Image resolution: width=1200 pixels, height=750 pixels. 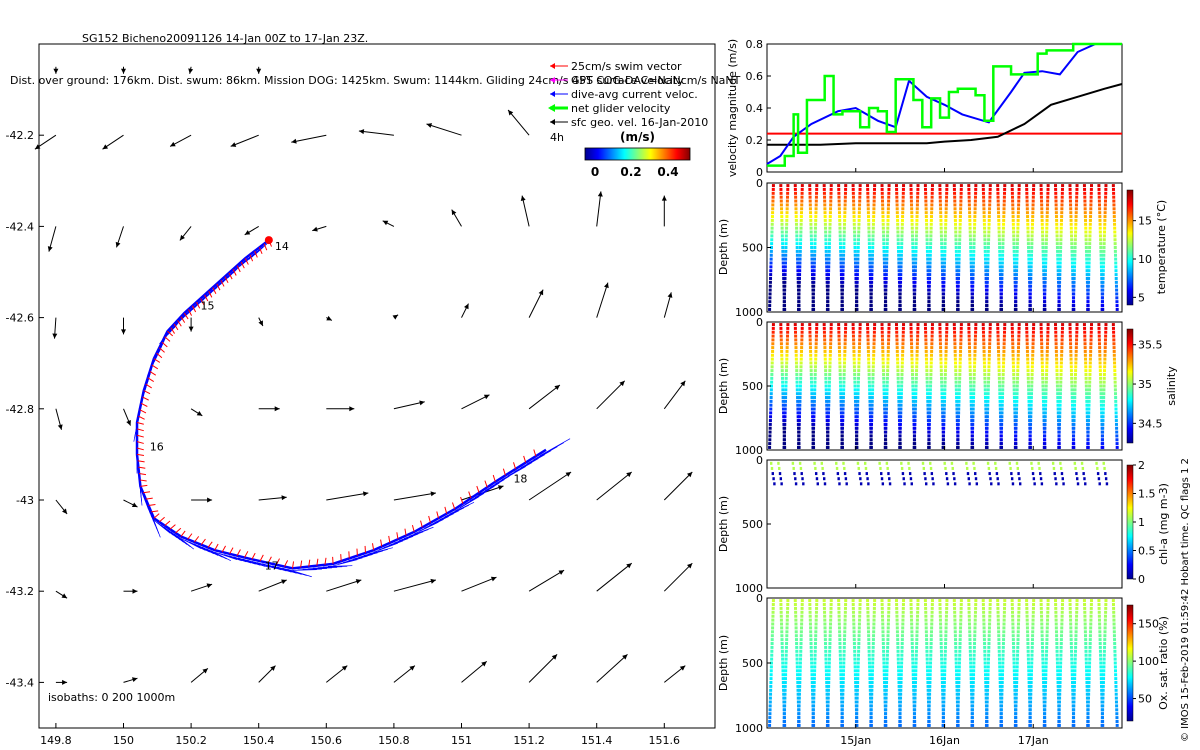 What do you see at coordinates (1147, 551) in the screenshot?
I see `colorbar-tick-label: 0.5` at bounding box center [1147, 551].